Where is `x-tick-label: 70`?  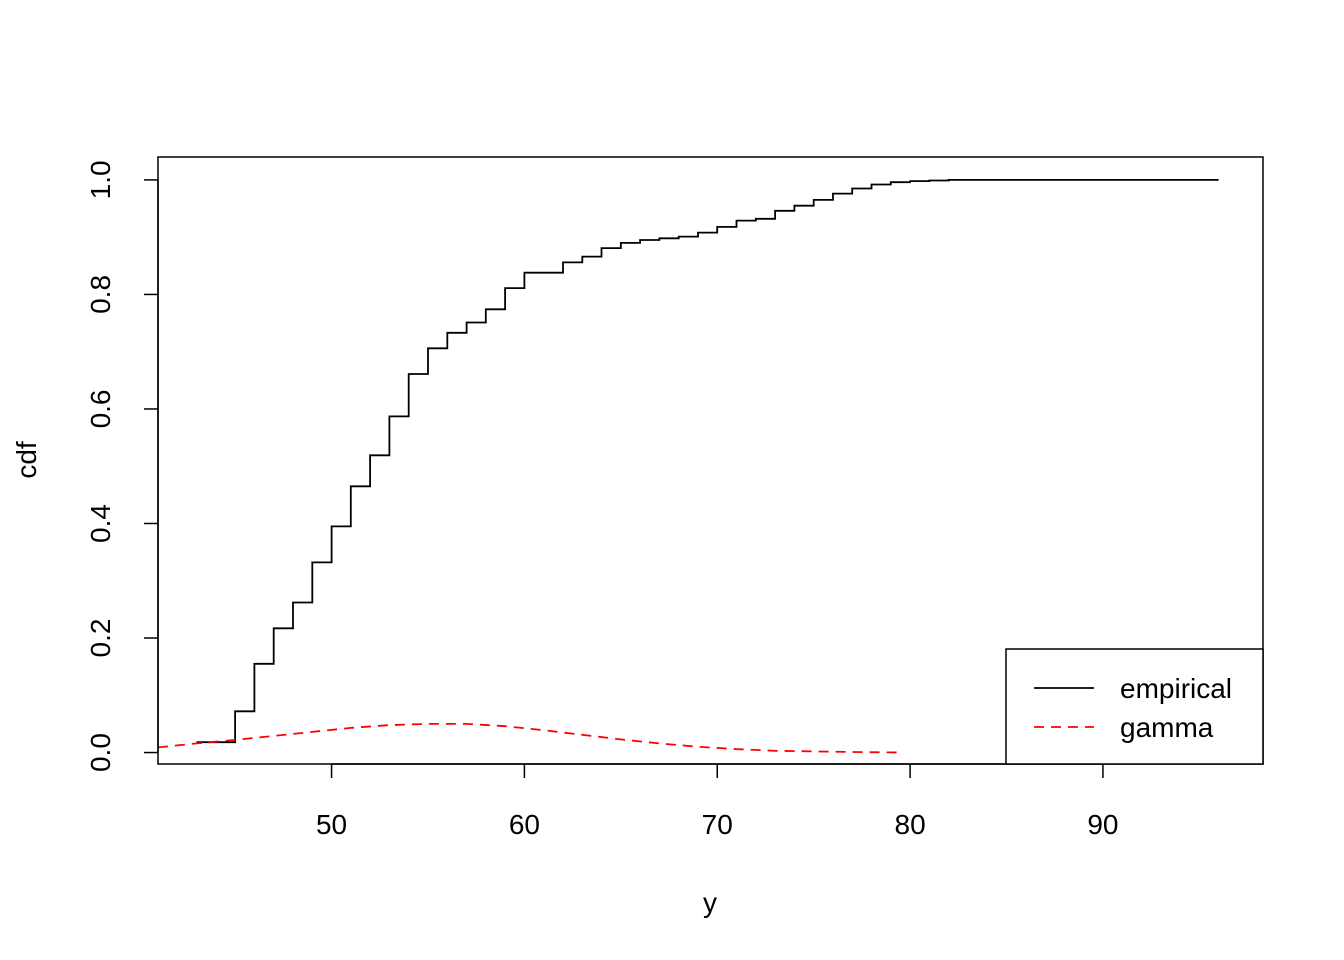
x-tick-label: 70 is located at coordinates (717, 824).